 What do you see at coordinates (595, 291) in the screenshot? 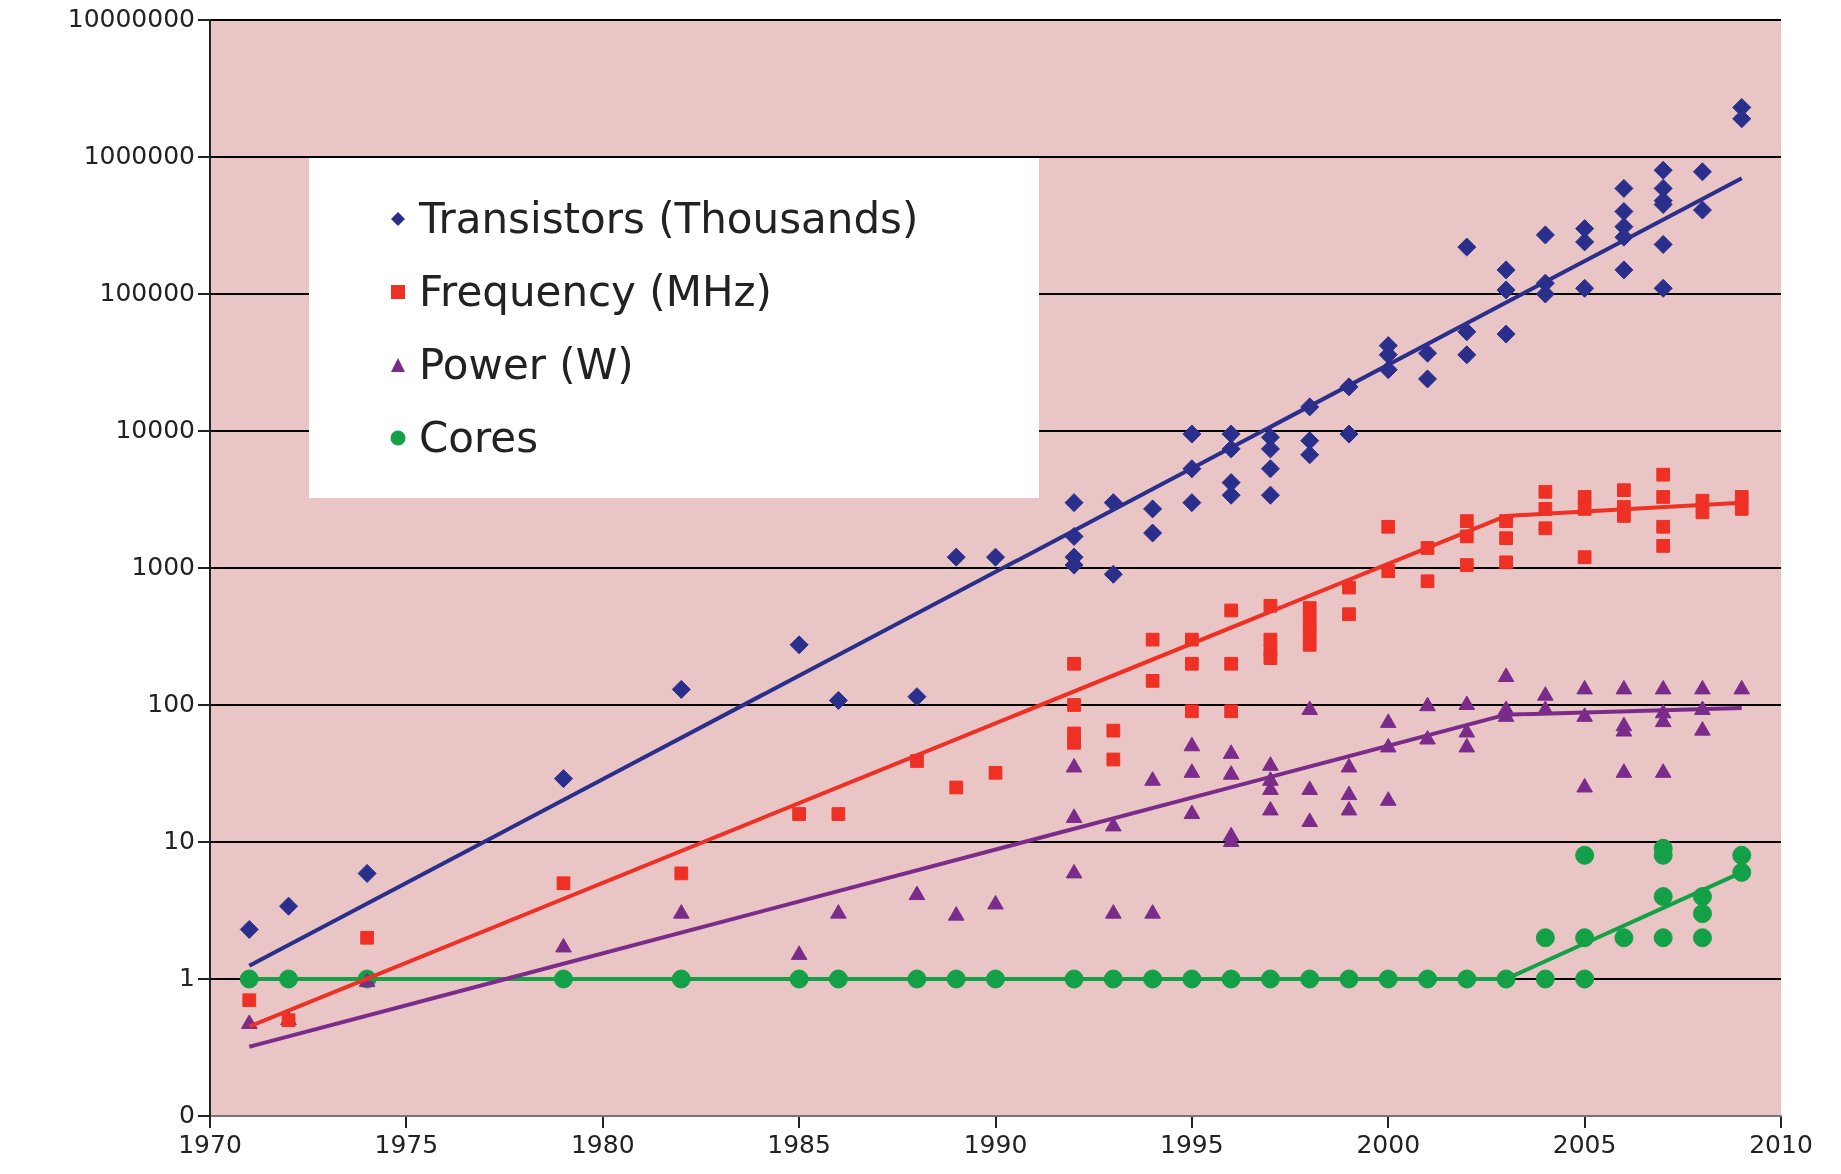
I see `legend-label: Frequency (MHz)` at bounding box center [595, 291].